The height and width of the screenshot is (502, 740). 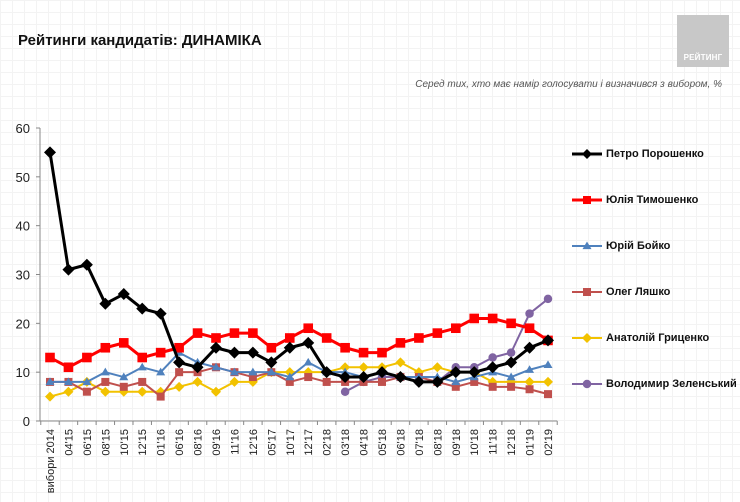 I want to click on y-tick-label: 30, so click(x=23, y=275).